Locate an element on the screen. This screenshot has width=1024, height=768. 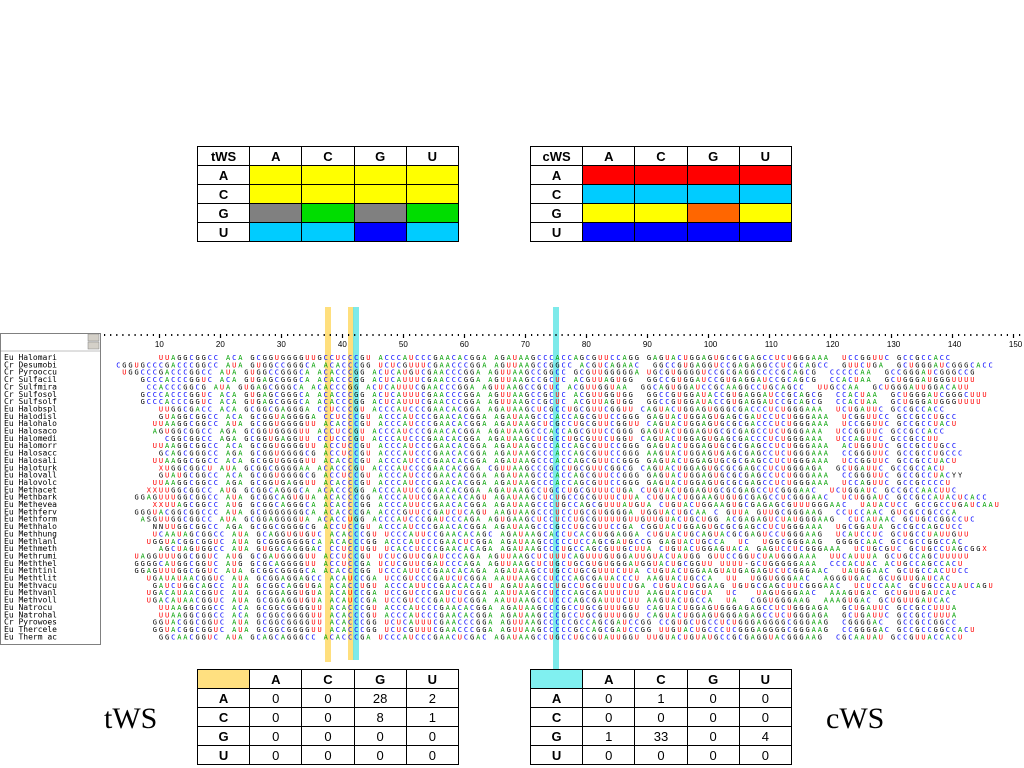
count-cell: 4 is located at coordinates (765, 736).